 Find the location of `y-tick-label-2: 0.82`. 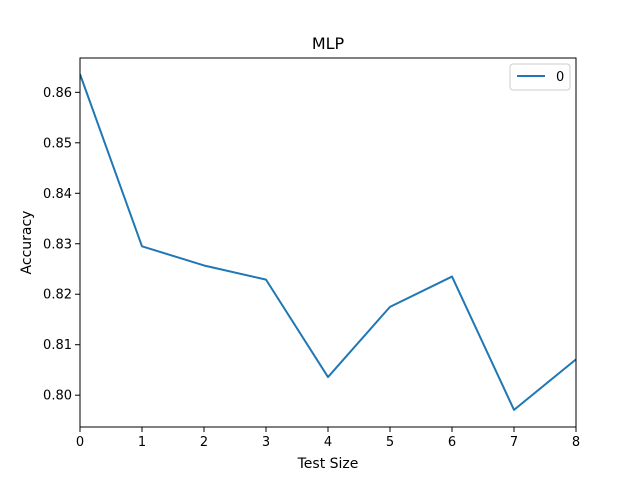

y-tick-label-2: 0.82 is located at coordinates (57, 295).